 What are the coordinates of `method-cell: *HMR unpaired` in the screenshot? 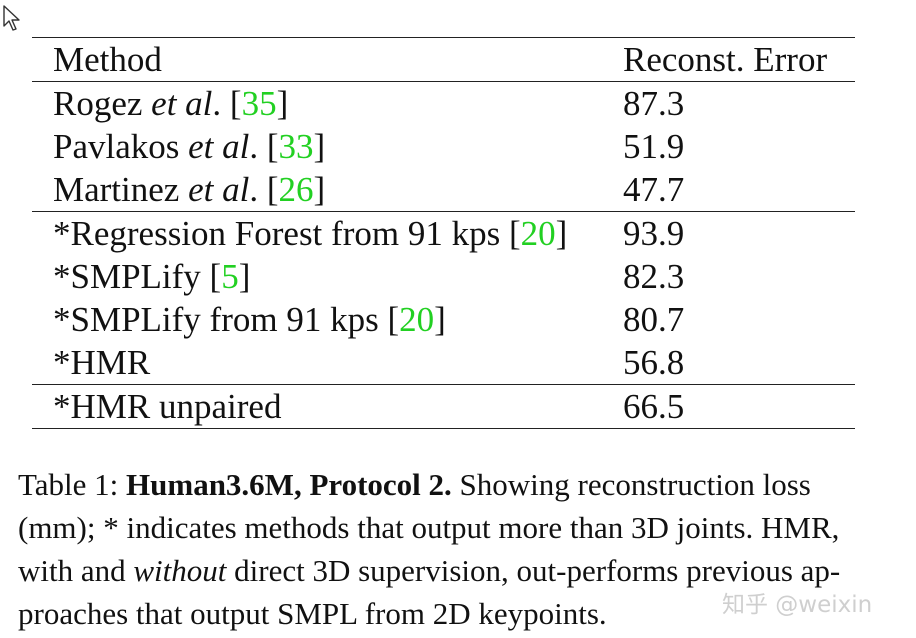 It's located at (167, 406).